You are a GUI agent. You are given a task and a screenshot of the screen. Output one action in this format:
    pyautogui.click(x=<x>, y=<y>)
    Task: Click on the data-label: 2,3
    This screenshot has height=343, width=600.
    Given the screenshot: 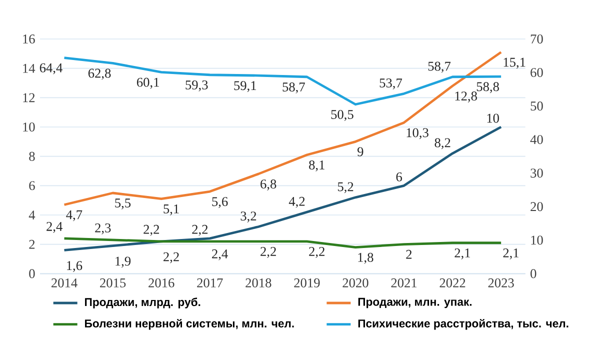 What is the action you would take?
    pyautogui.click(x=103, y=228)
    